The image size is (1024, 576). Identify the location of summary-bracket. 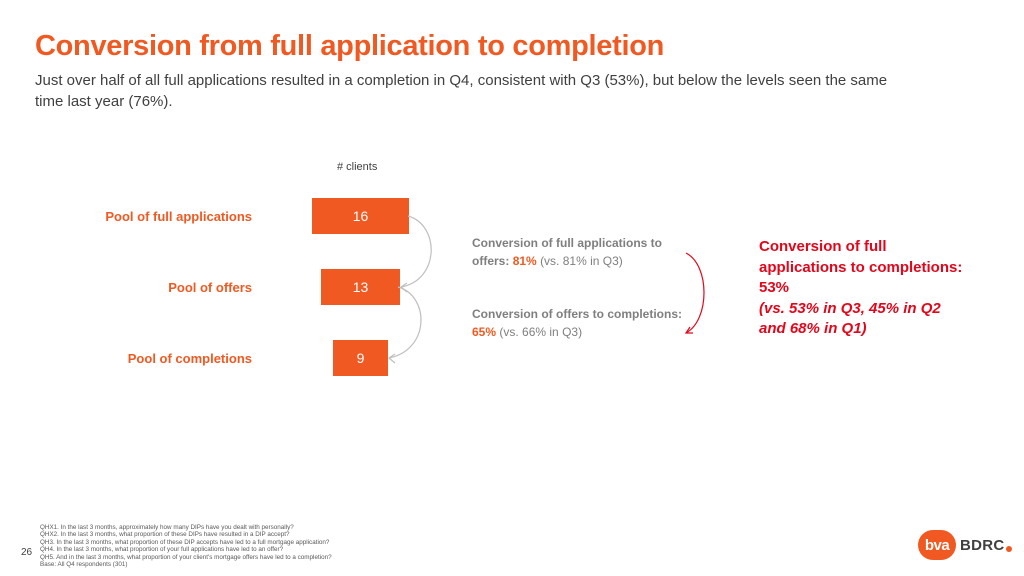
(695, 293).